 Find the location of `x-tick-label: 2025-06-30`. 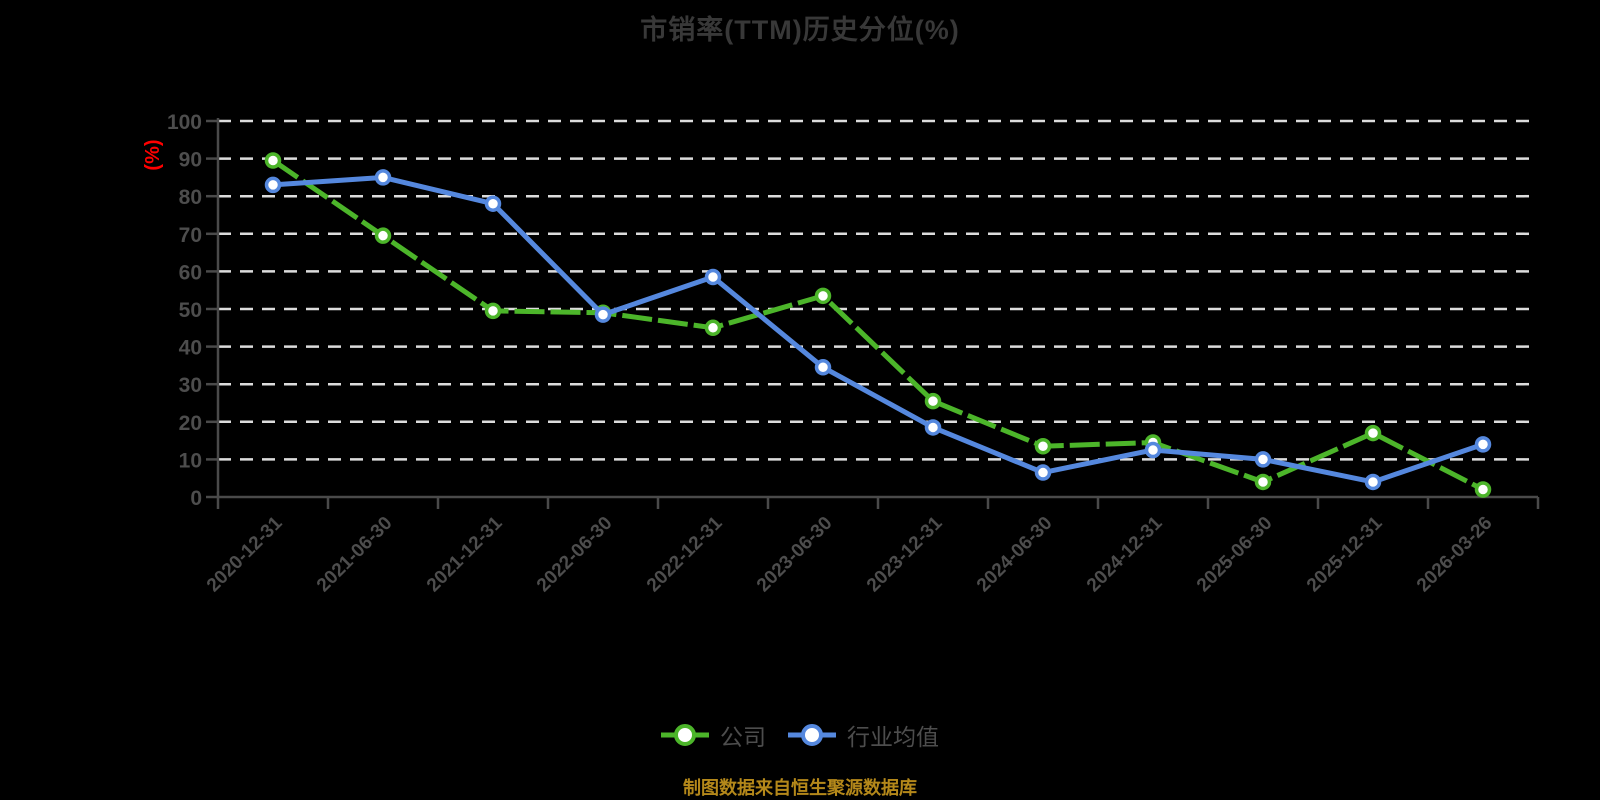

x-tick-label: 2025-06-30 is located at coordinates (1235, 555).